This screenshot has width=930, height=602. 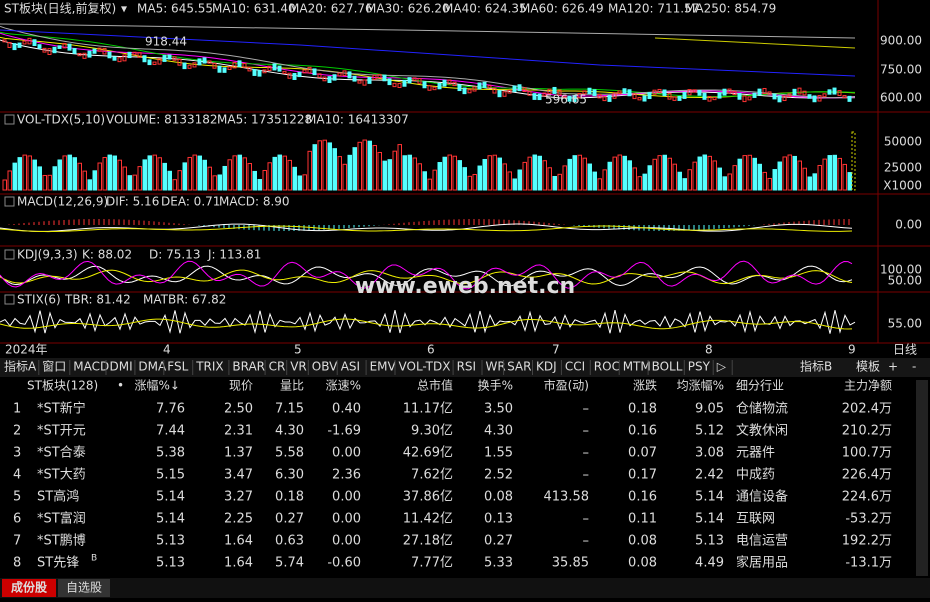 What do you see at coordinates (20, 366) in the screenshot?
I see `indicator-tab: 指标A` at bounding box center [20, 366].